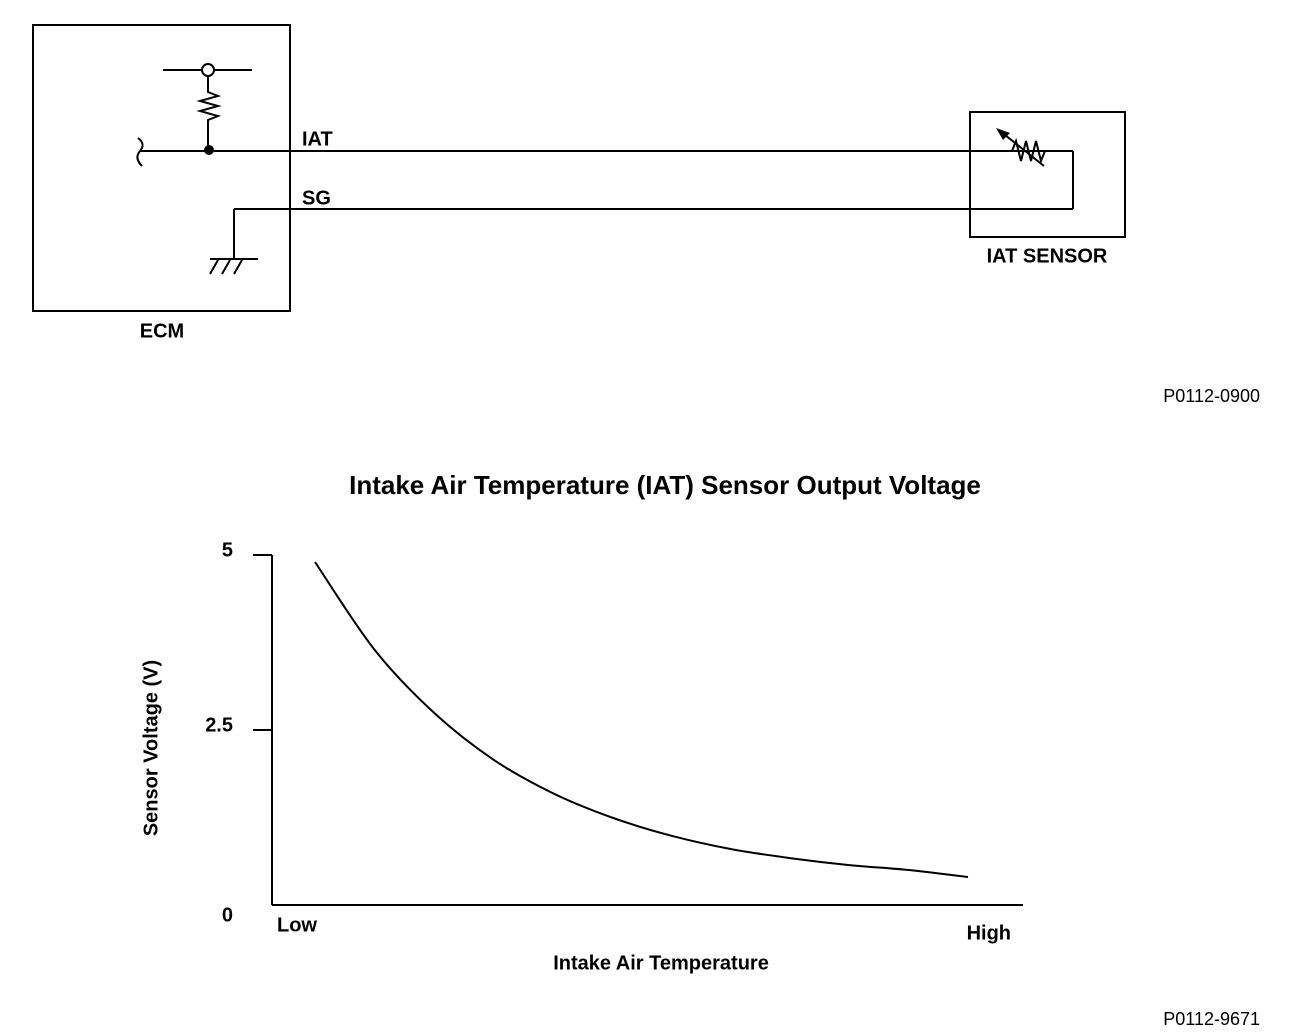 The height and width of the screenshot is (1036, 1312). I want to click on wire-label: SG, so click(316, 198).